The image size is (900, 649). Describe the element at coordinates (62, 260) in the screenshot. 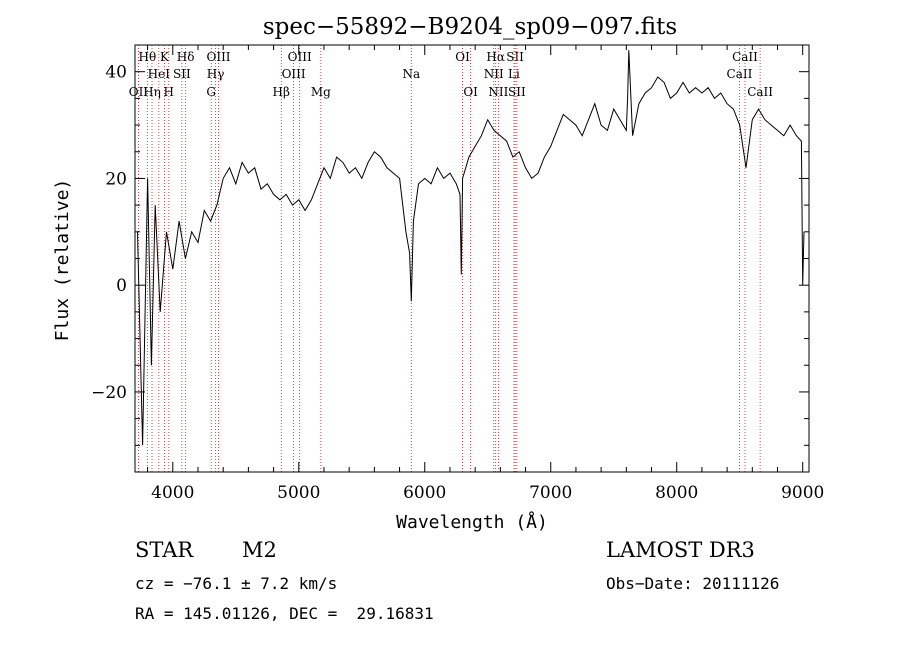

I see `y-axis-label: Flux (relative)` at that location.